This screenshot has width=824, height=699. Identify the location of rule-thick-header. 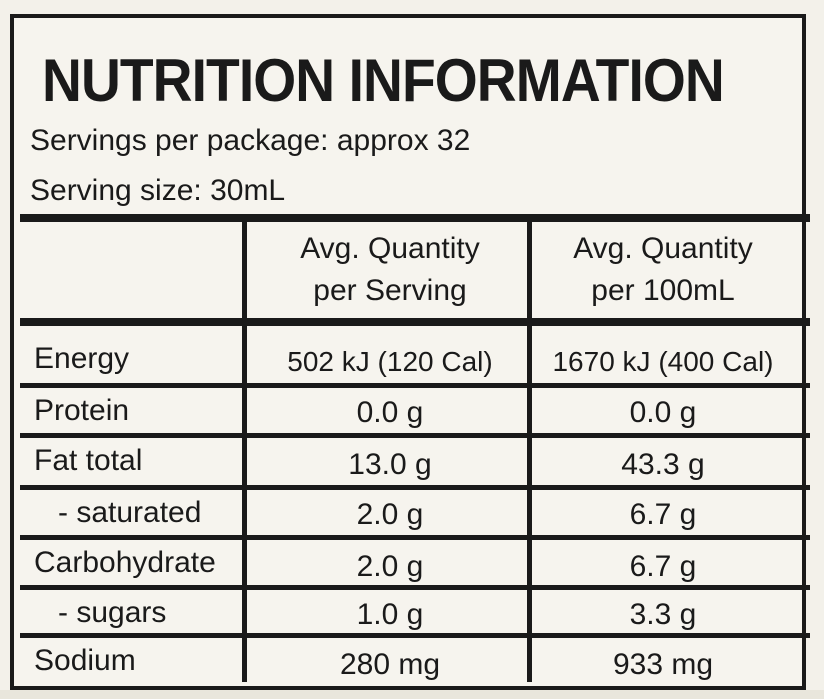
(415, 322).